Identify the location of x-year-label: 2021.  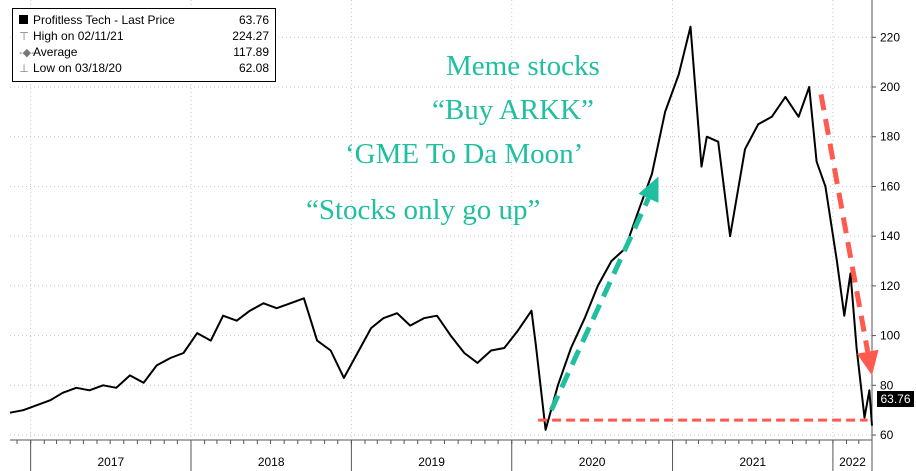
(752, 462).